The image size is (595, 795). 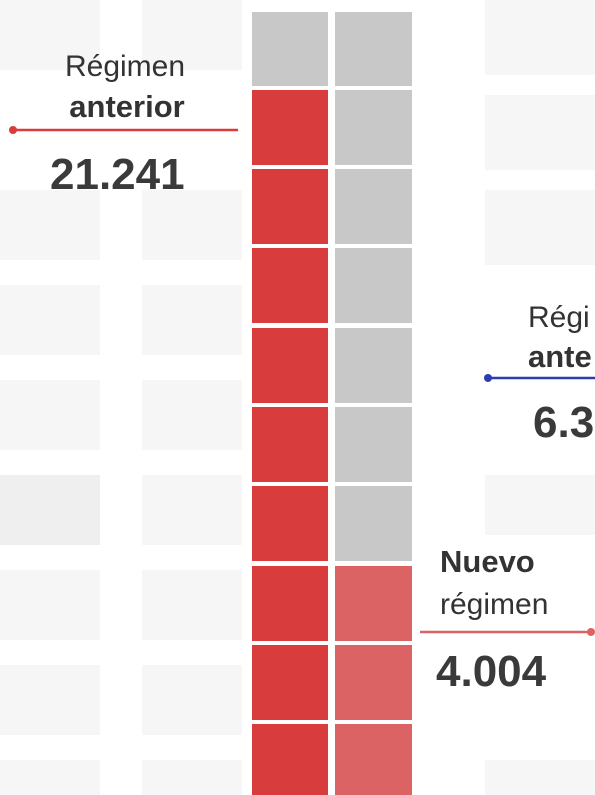 What do you see at coordinates (126, 106) in the screenshot?
I see `label-line2: anterior` at bounding box center [126, 106].